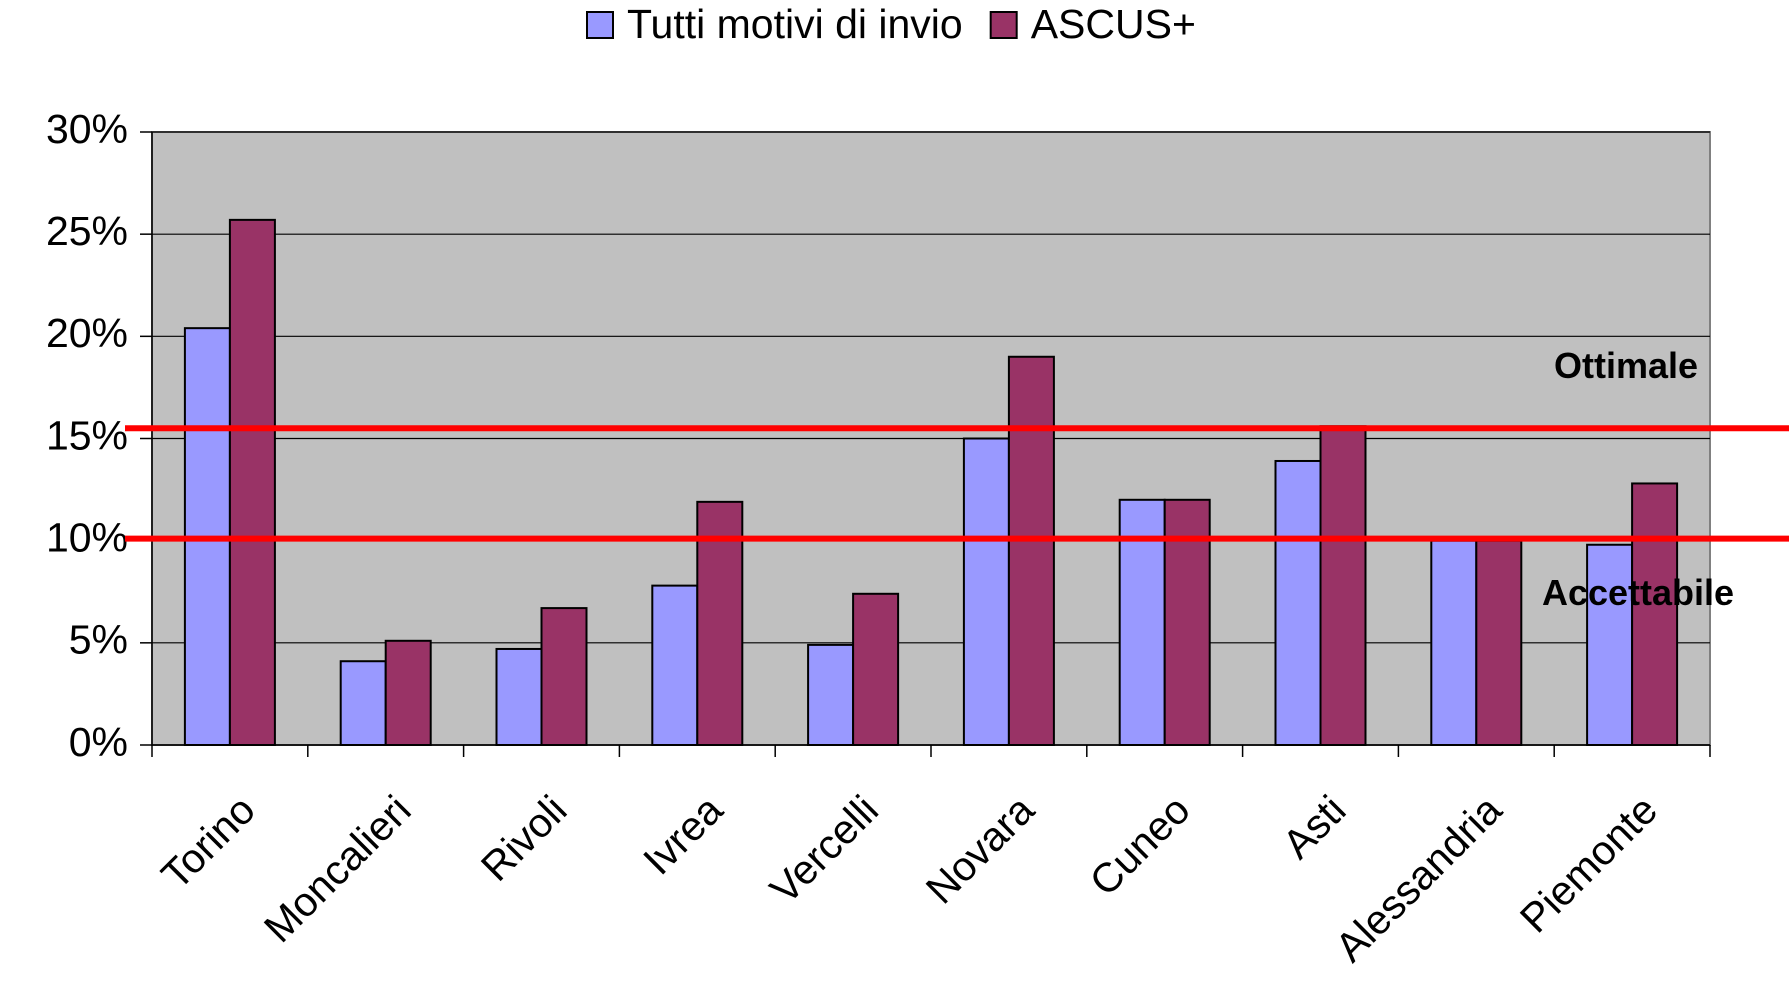 Image resolution: width=1789 pixels, height=1002 pixels. What do you see at coordinates (980, 849) in the screenshot?
I see `x-tick-label: Novara` at bounding box center [980, 849].